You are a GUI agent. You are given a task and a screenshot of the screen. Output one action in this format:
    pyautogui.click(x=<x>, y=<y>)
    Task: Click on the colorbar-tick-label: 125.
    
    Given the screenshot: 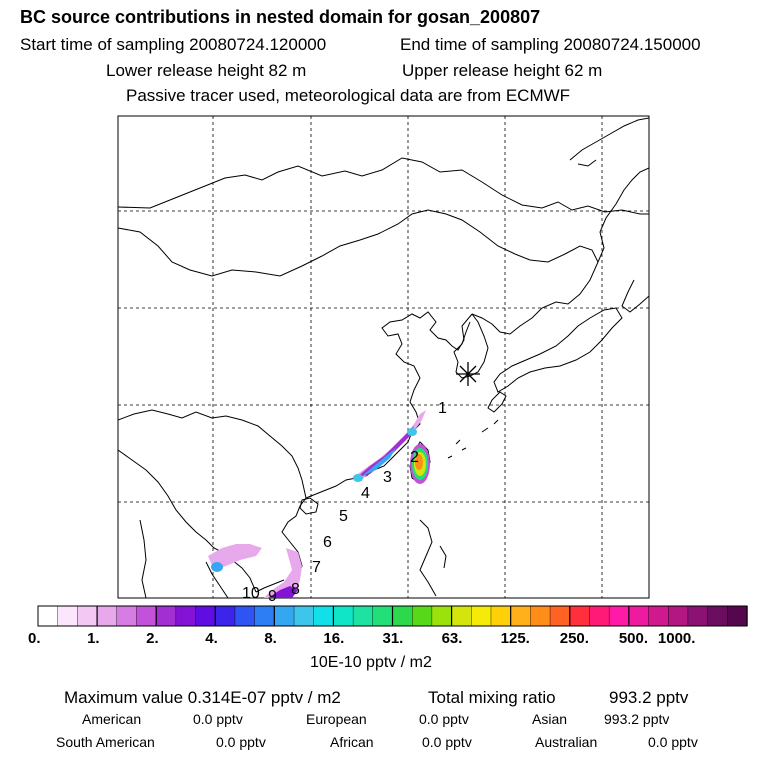 What is the action you would take?
    pyautogui.click(x=515, y=638)
    